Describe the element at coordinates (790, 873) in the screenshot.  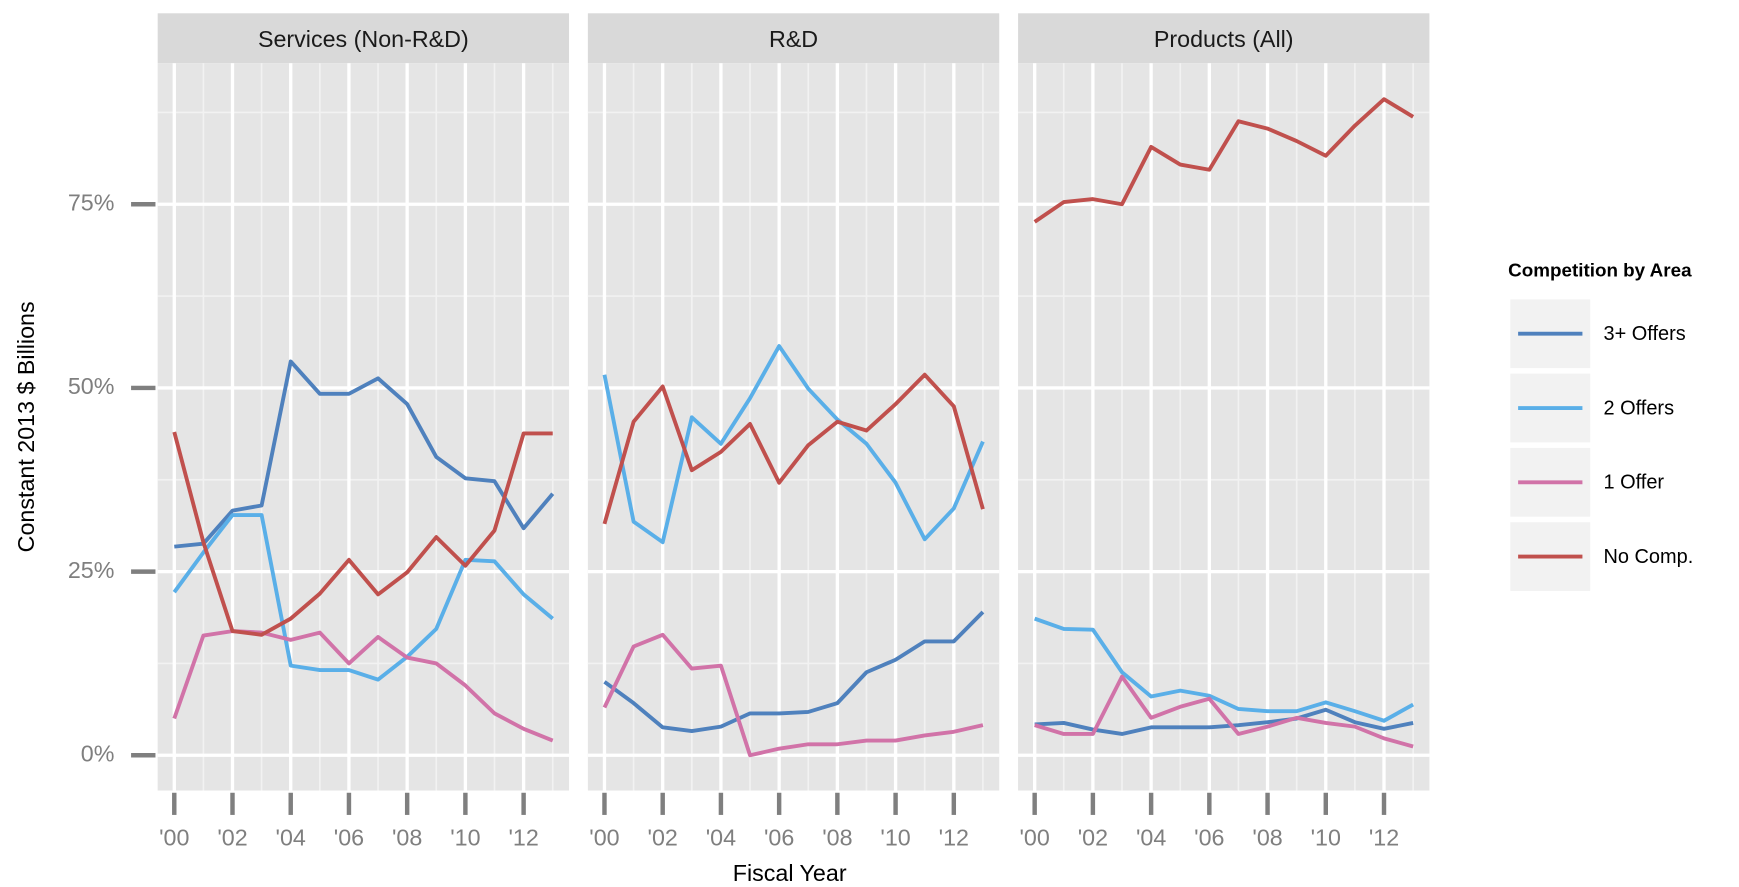
I see `x-axis-label: Fiscal Year` at that location.